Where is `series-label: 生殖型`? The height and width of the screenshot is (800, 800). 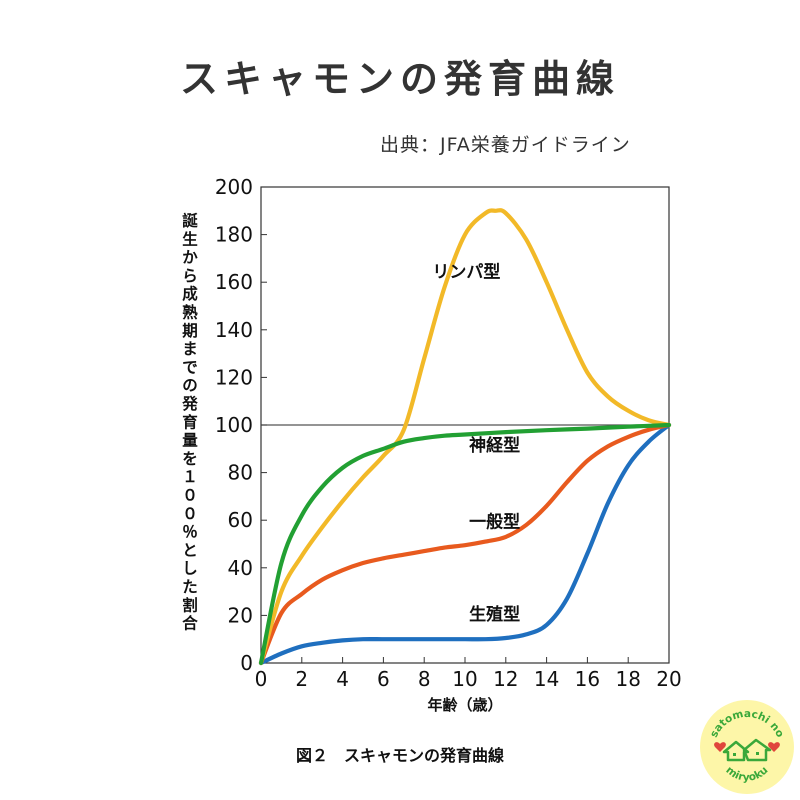 series-label: 生殖型 is located at coordinates (494, 614).